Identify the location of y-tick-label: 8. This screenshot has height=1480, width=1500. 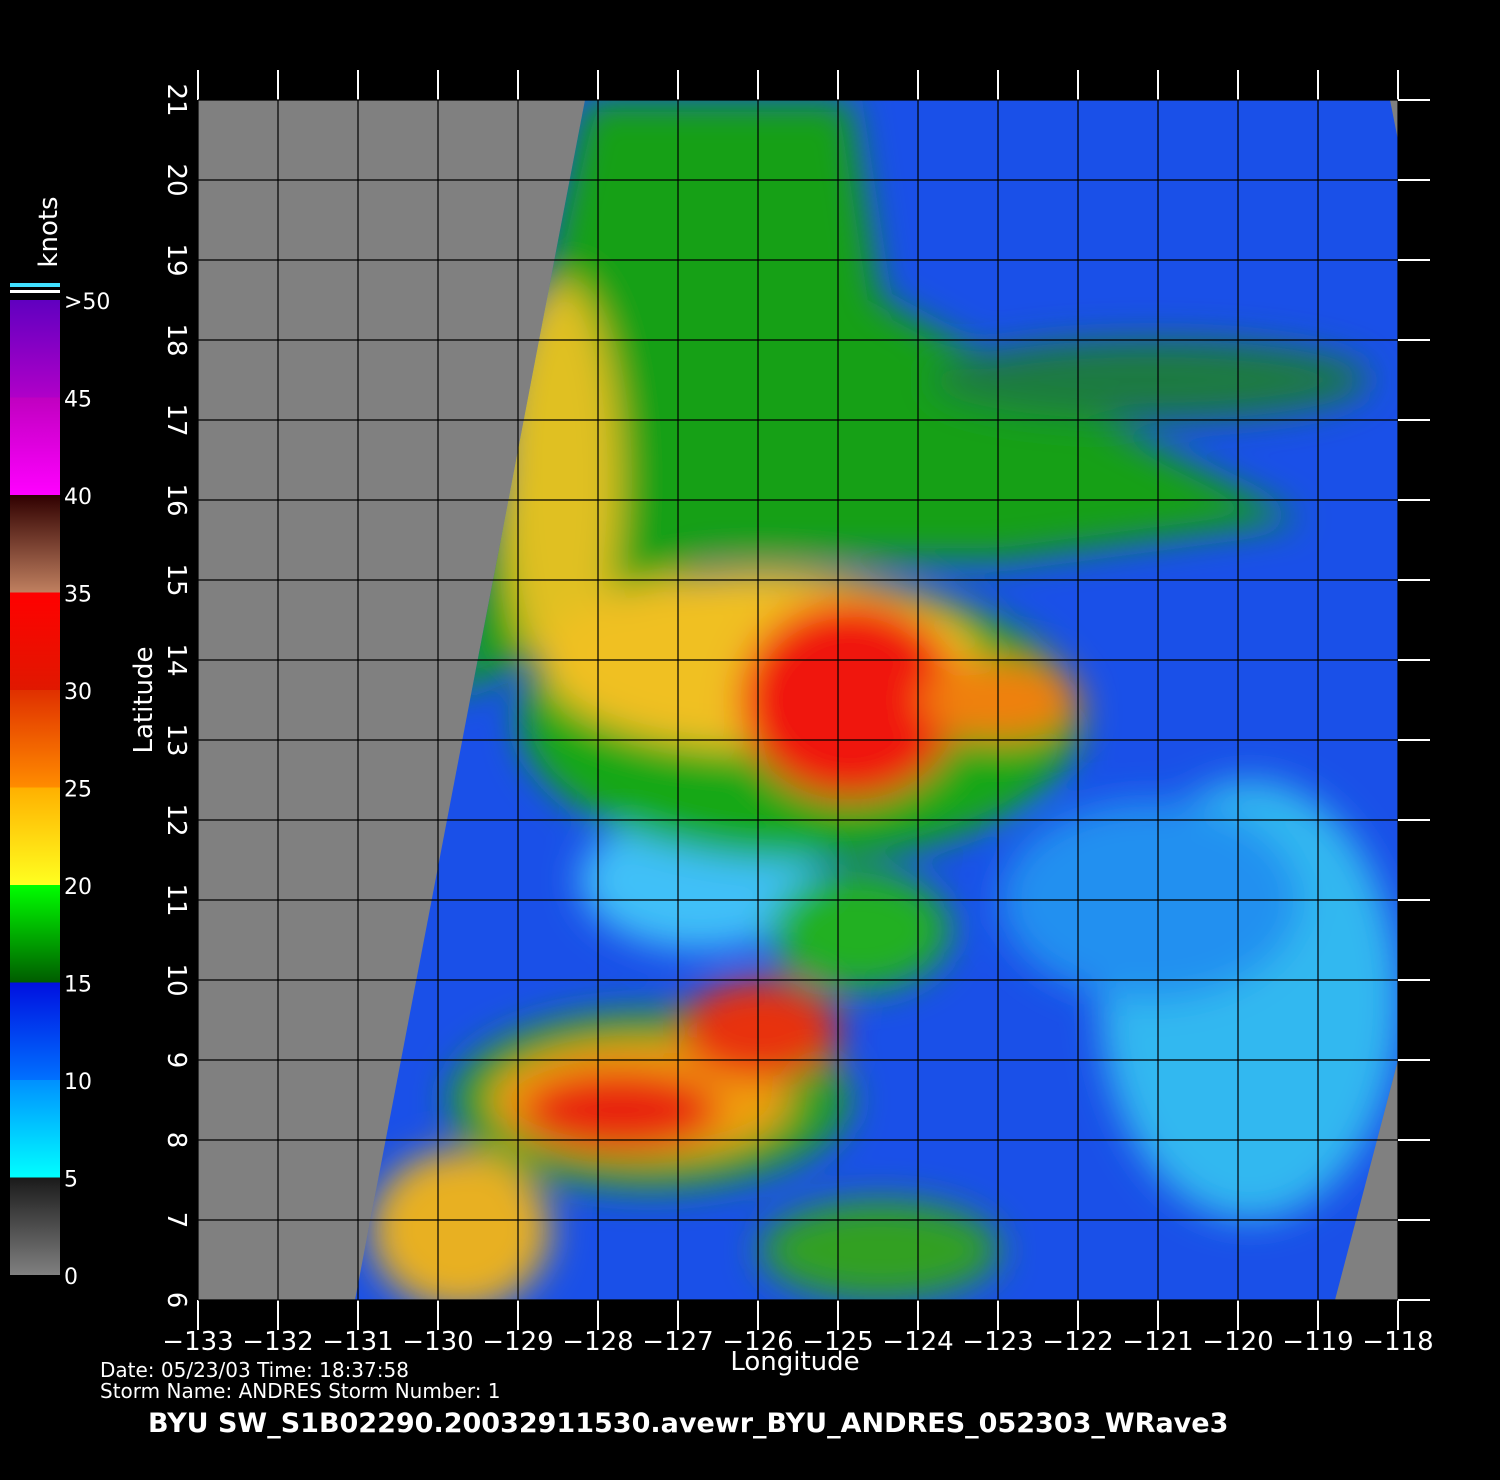
(176, 1140).